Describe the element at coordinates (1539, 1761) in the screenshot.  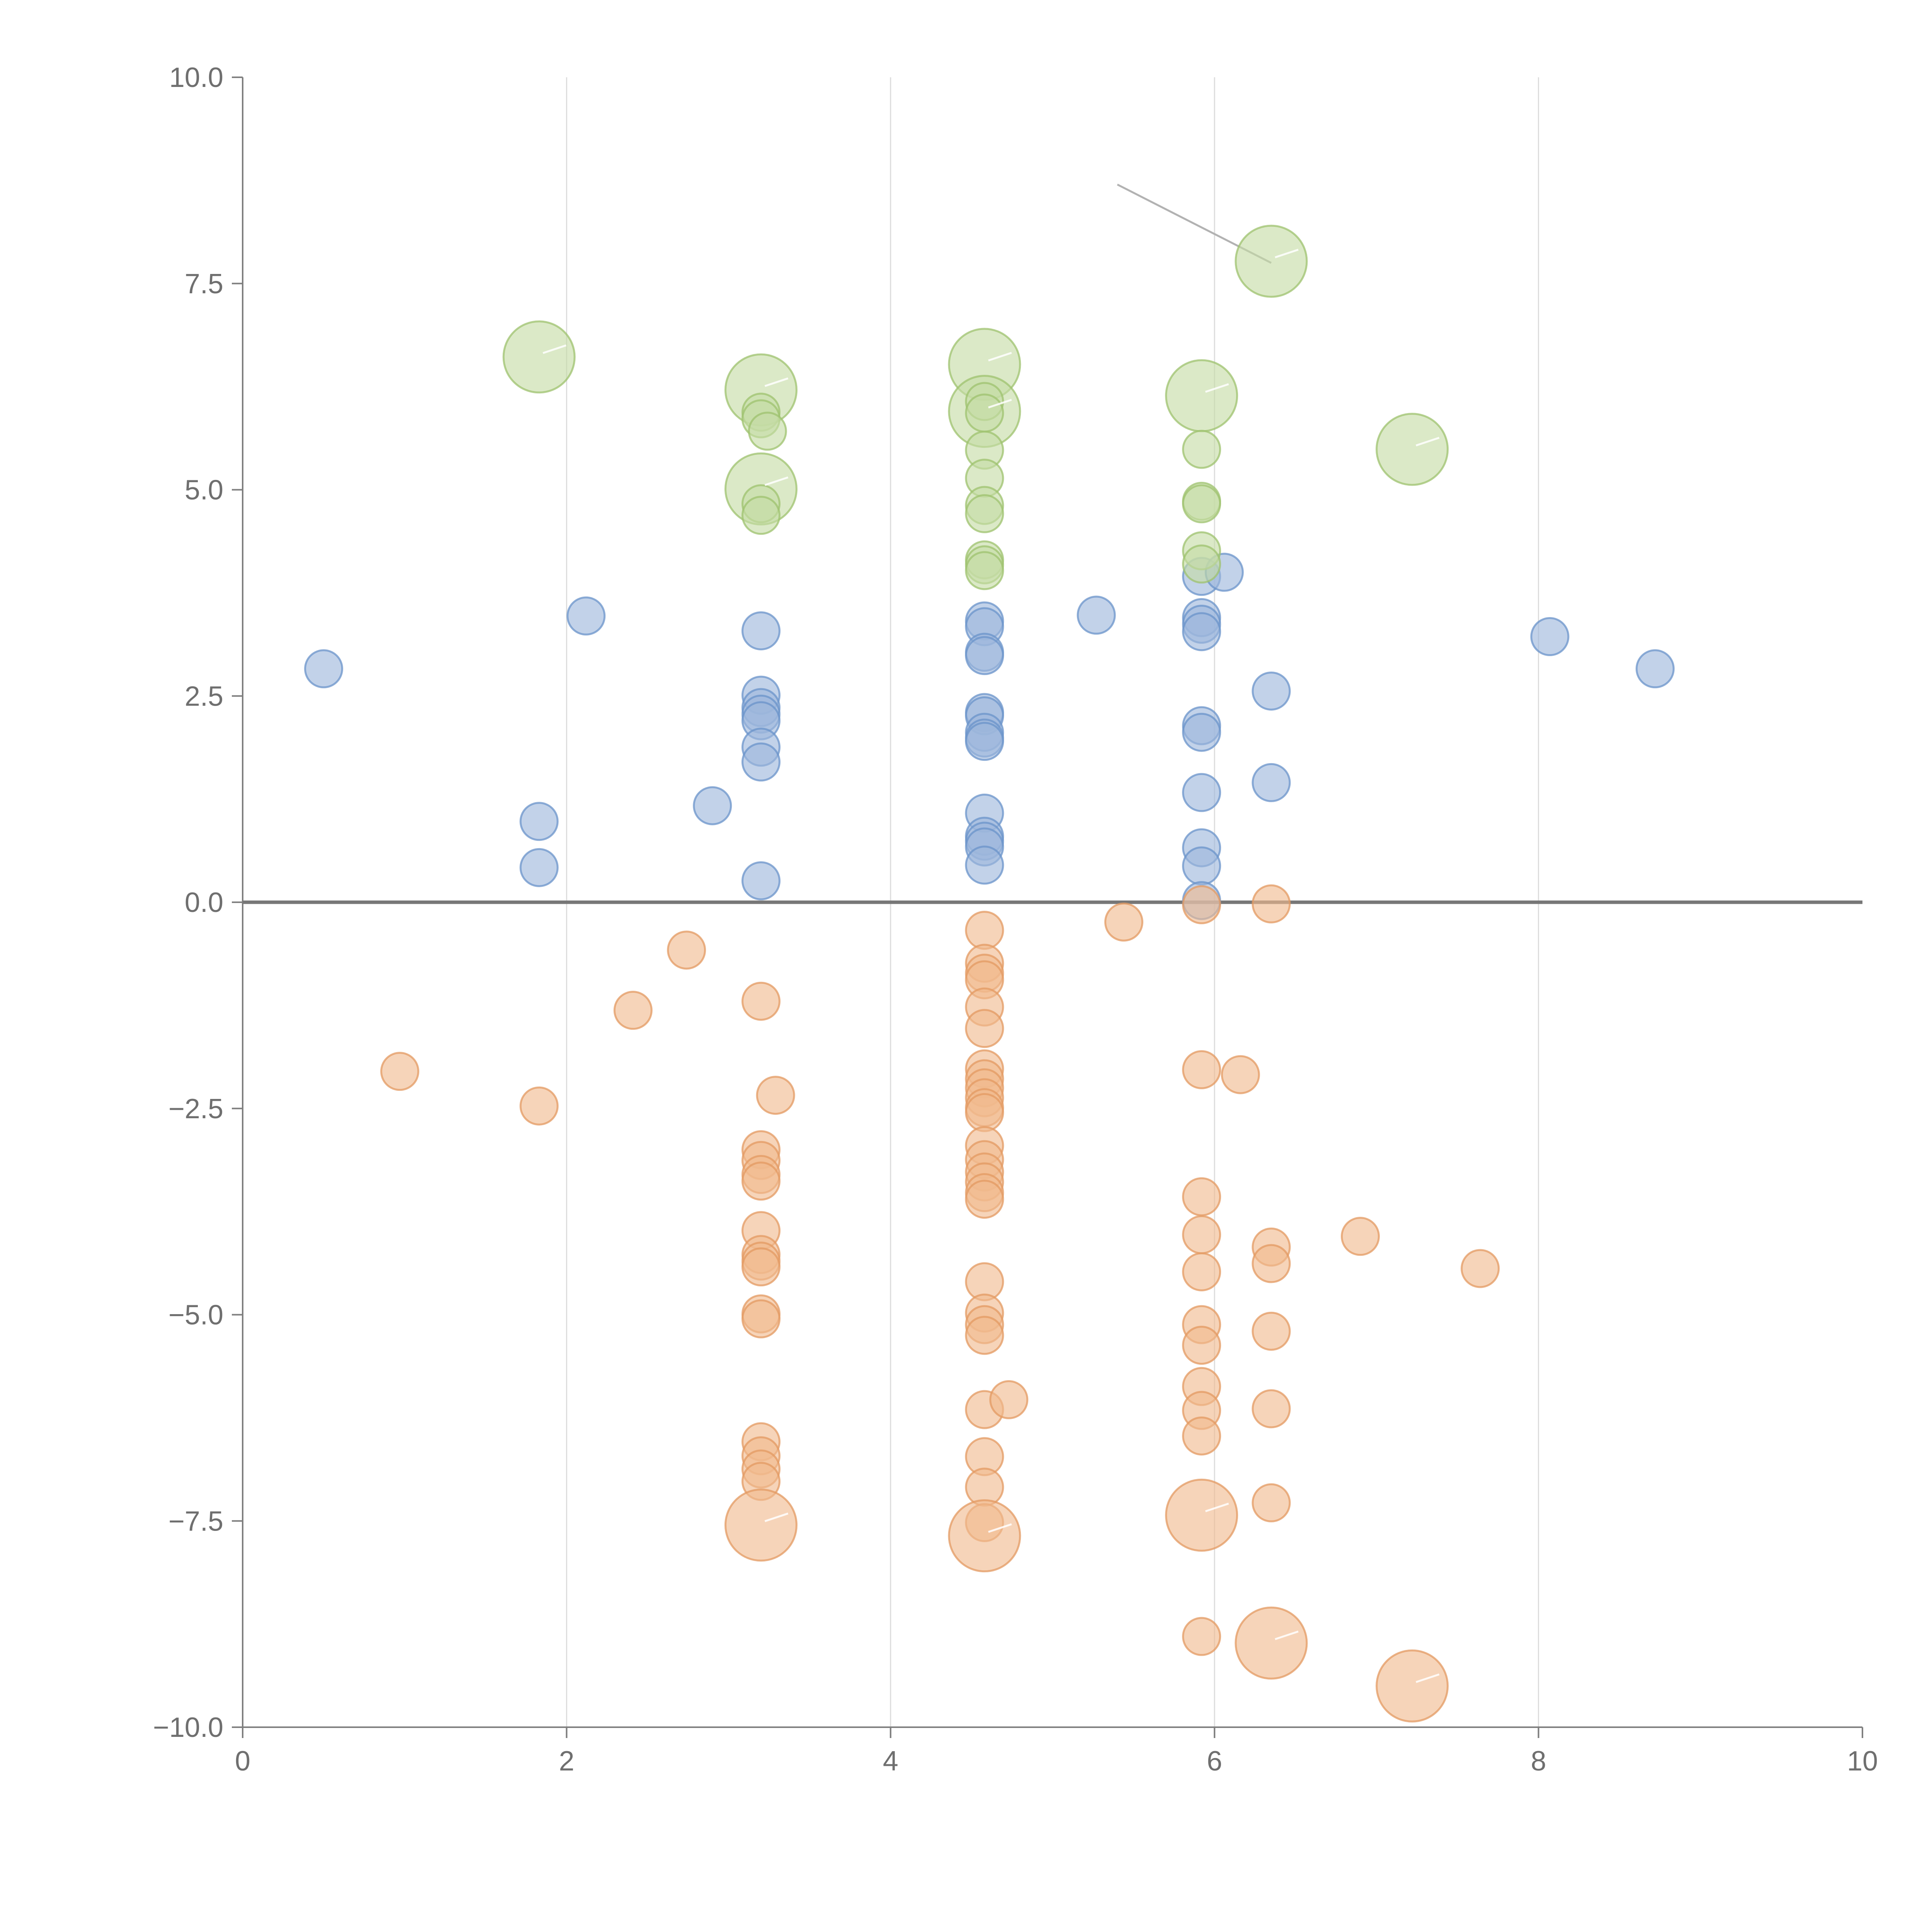
I see `x-tick-label-4: 8` at that location.